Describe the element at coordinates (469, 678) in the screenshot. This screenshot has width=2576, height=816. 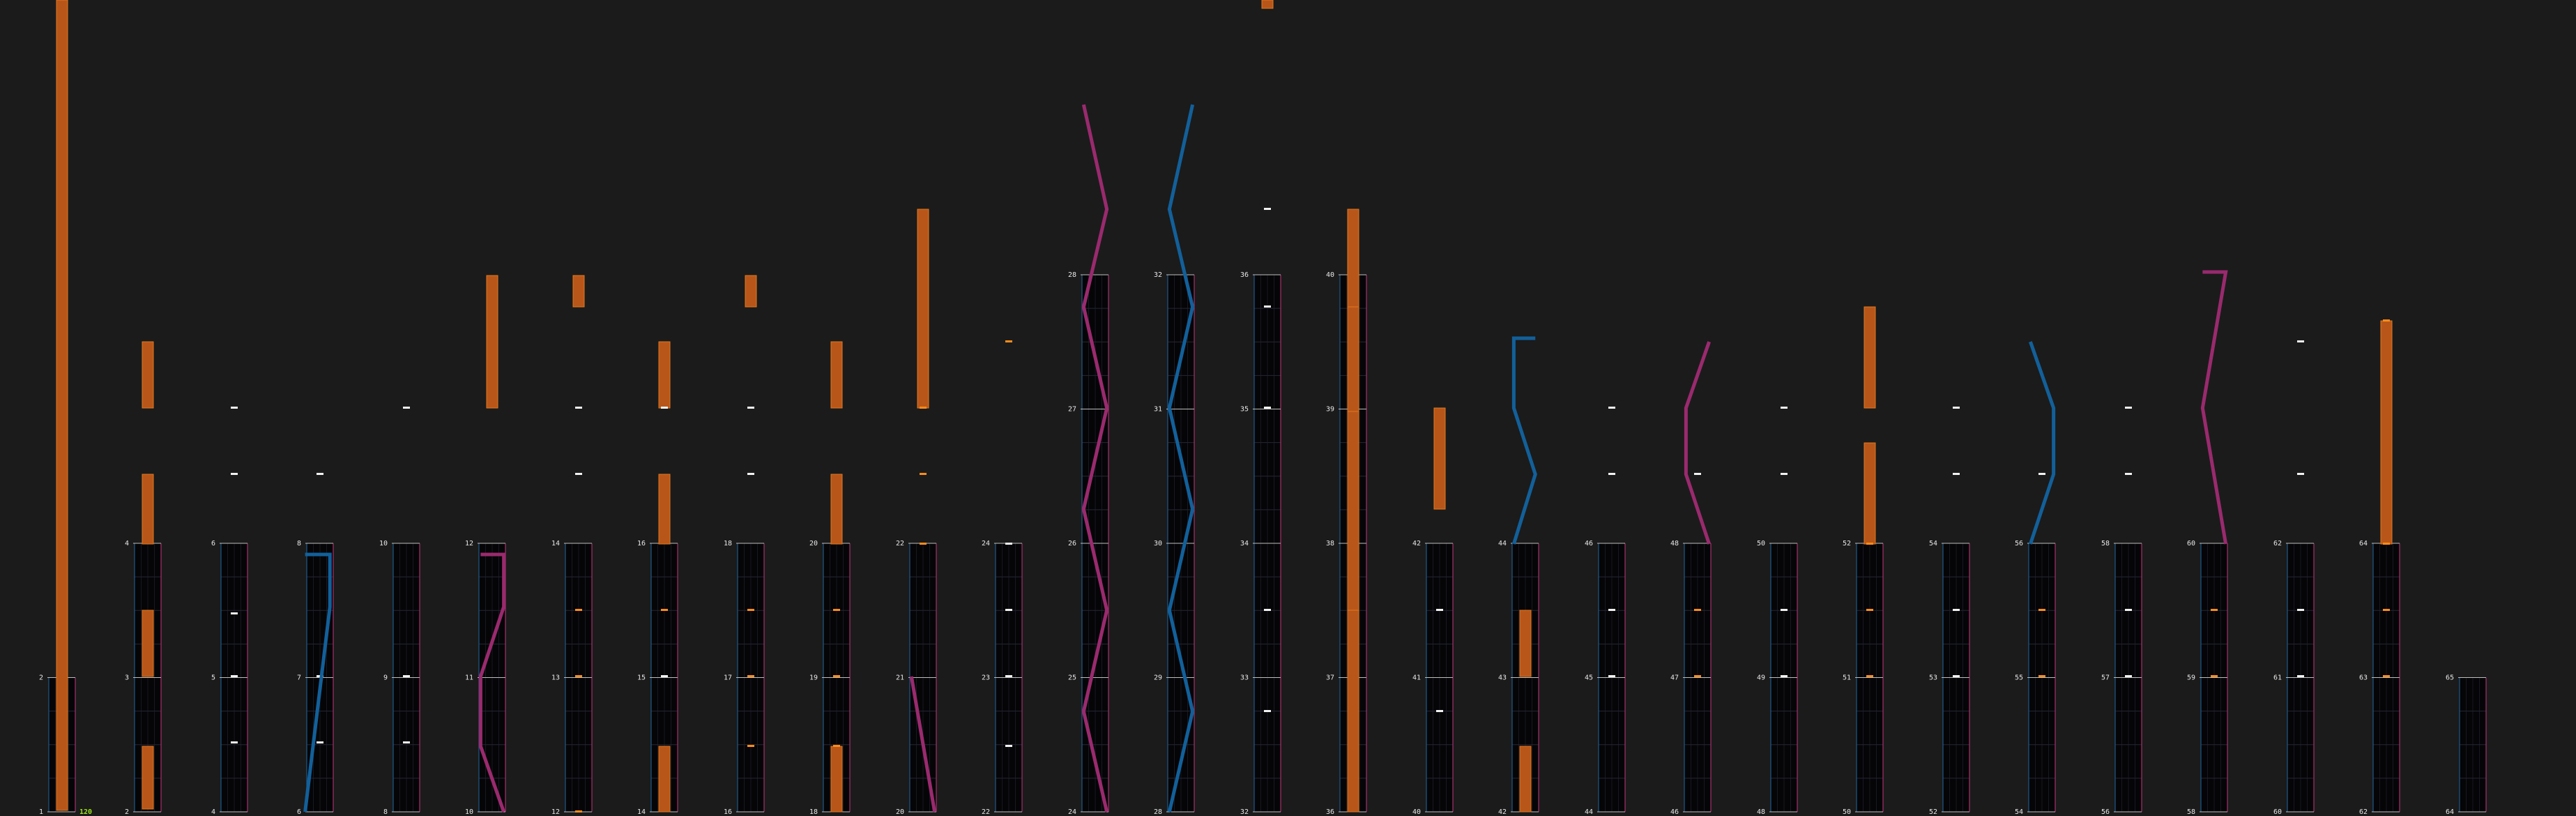
I see `measure-number: 11` at that location.